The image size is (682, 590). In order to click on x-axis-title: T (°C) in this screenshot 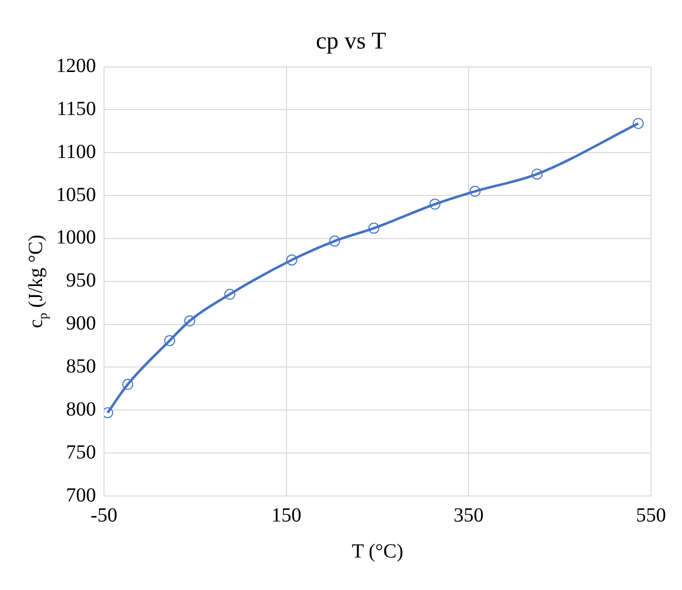, I will do `click(378, 551)`.